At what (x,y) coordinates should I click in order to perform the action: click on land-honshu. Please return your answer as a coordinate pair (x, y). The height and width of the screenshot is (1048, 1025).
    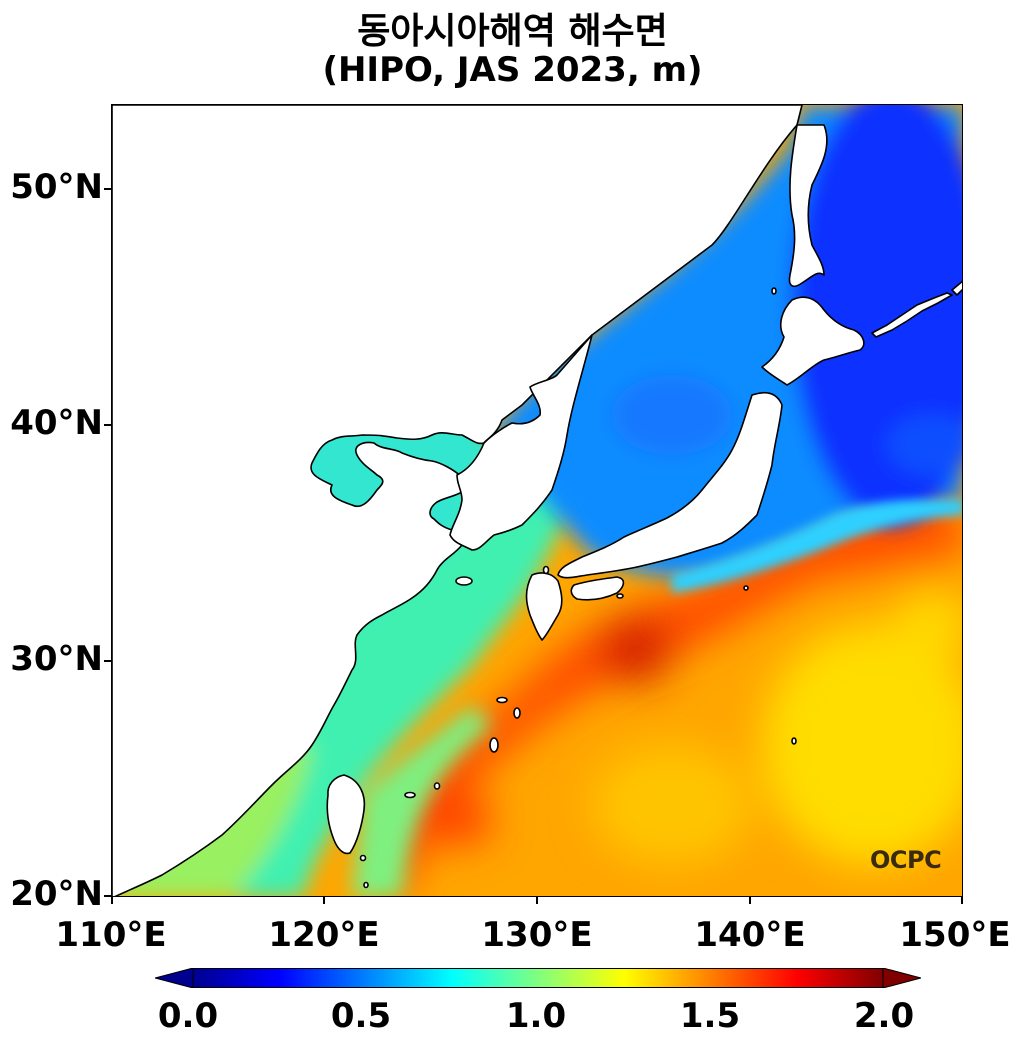
    Looking at the image, I should click on (670, 485).